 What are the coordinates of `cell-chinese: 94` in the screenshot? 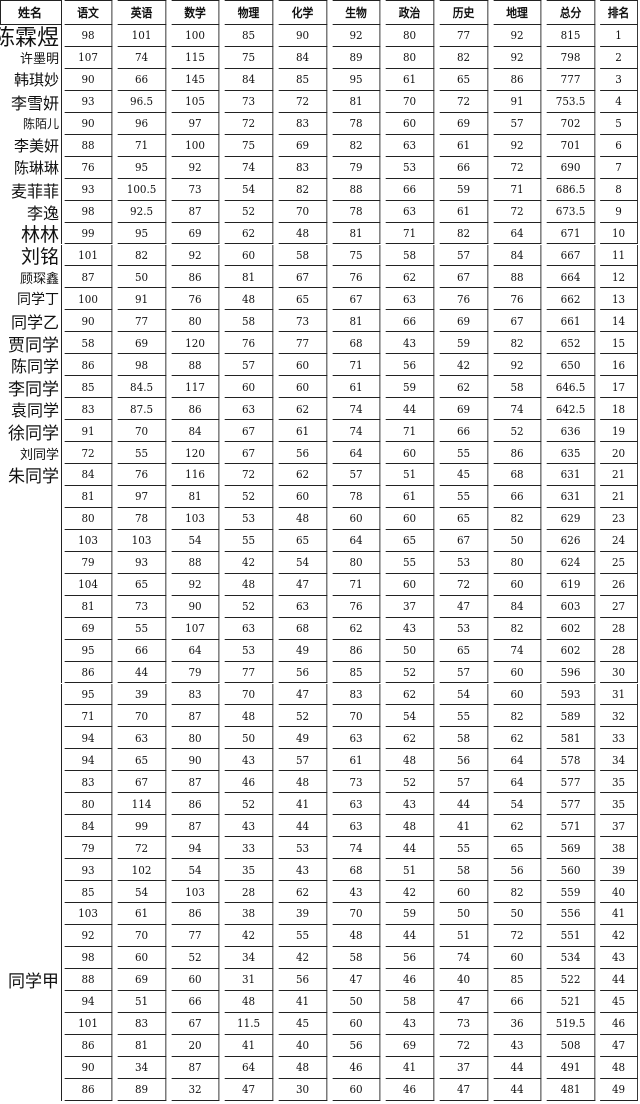 It's located at (88, 1001).